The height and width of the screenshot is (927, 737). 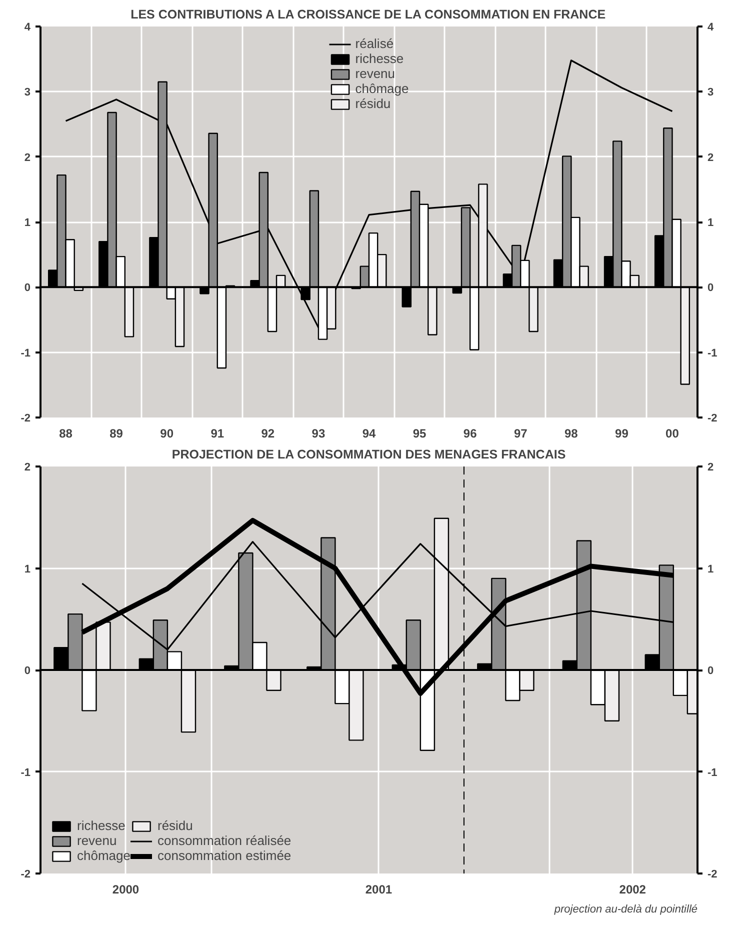 What do you see at coordinates (673, 433) in the screenshot?
I see `x-tick-label: 00` at bounding box center [673, 433].